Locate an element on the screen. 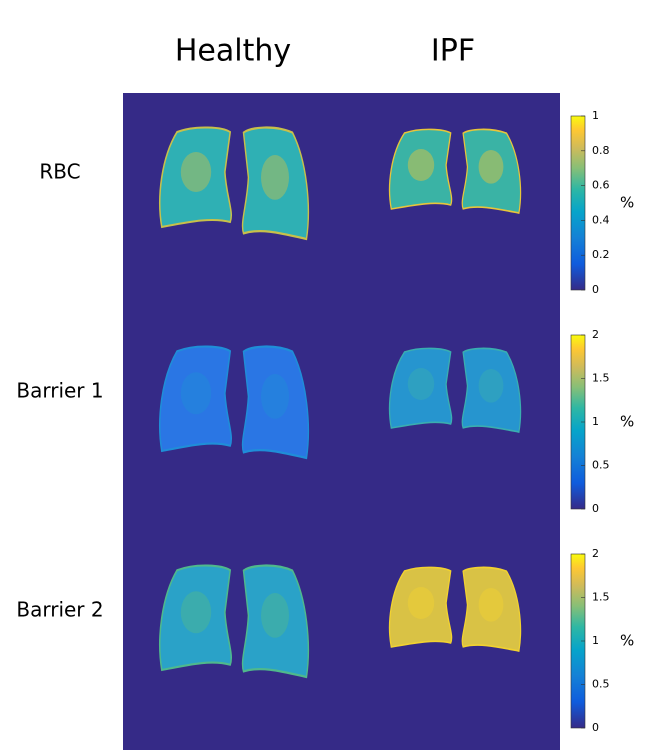 The height and width of the screenshot is (750, 650). colorbar is located at coordinates (578, 203).